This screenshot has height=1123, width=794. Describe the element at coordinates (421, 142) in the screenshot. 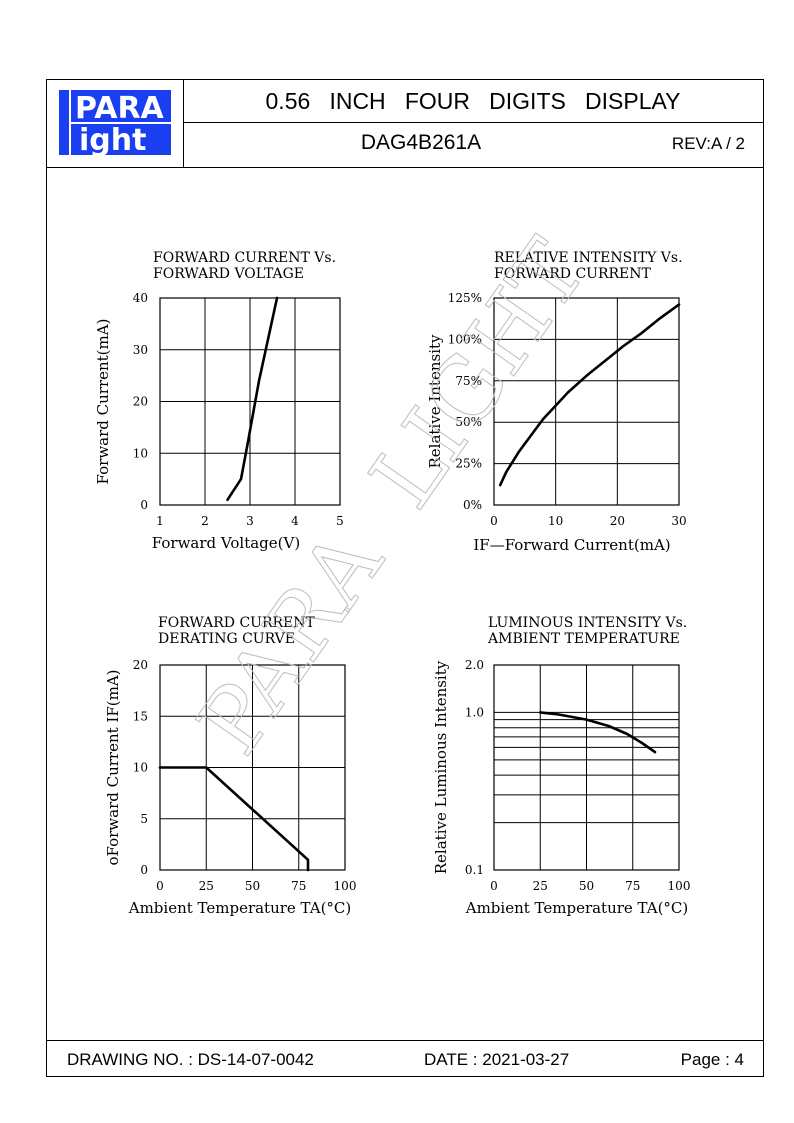

I see `part-number: DAG4B261A` at that location.